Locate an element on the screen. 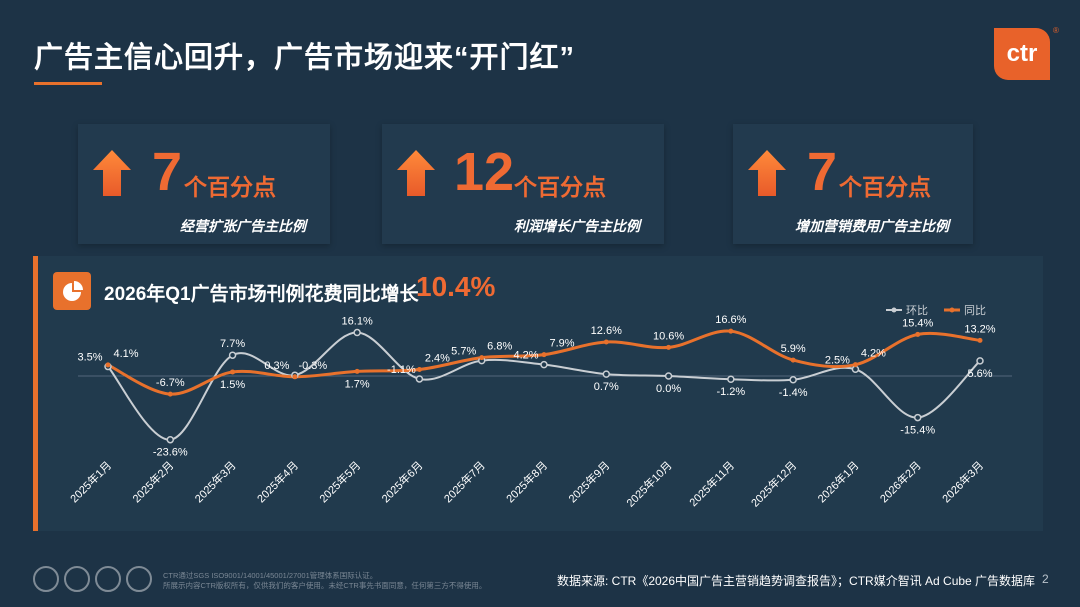 The image size is (1080, 607). data-label-mom: 16.1% is located at coordinates (357, 322).